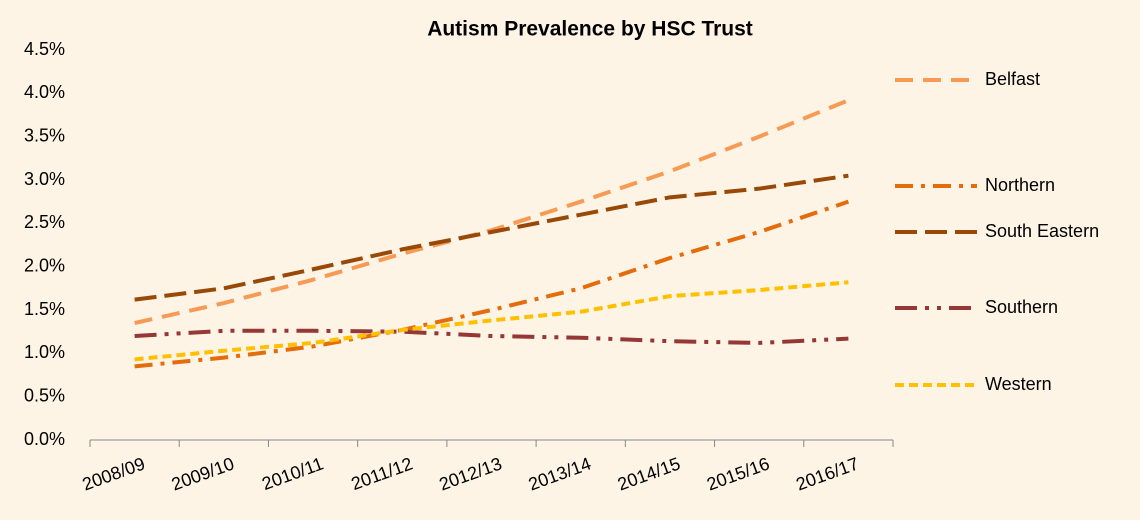 This screenshot has width=1140, height=520. Describe the element at coordinates (44, 439) in the screenshot. I see `y-tick-label: 0.0%` at that location.